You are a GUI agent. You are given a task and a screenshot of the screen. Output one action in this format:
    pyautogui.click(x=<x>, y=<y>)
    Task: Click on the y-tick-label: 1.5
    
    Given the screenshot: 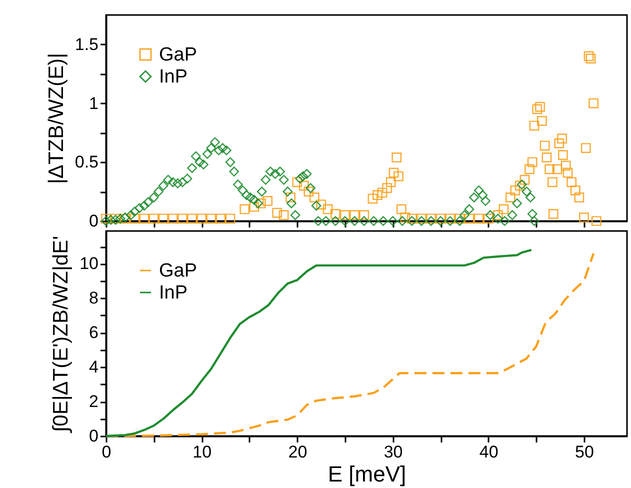 What is the action you would take?
    pyautogui.click(x=86, y=44)
    